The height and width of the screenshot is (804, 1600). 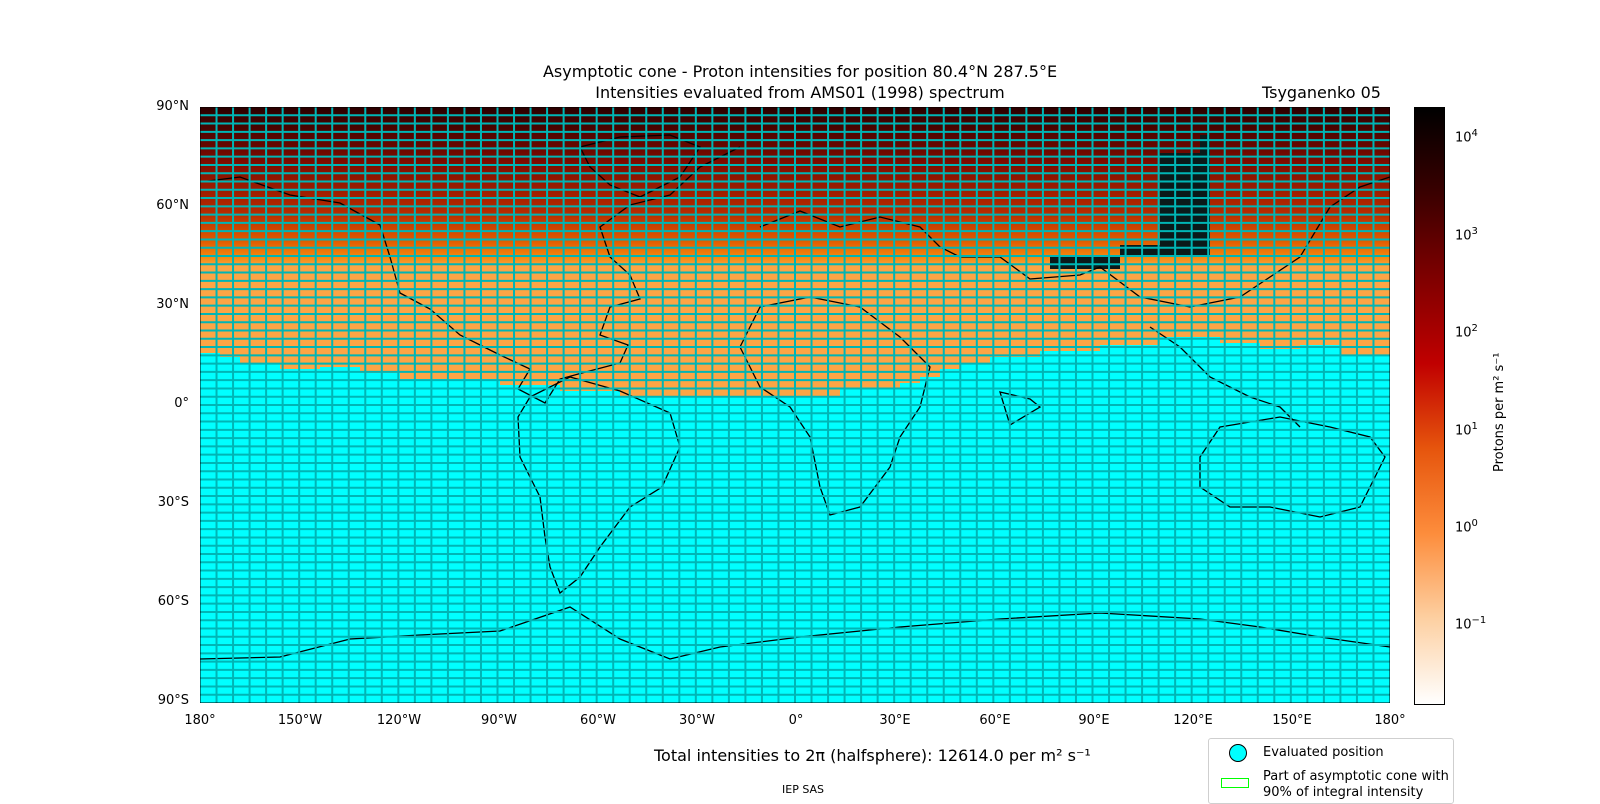 I want to click on lon-label: 30°E, so click(x=895, y=720).